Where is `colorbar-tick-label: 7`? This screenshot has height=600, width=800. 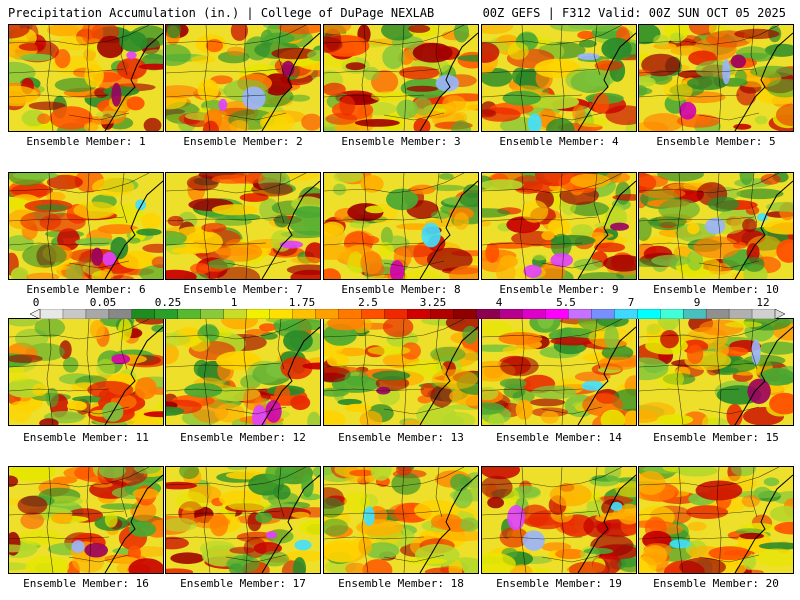
colorbar-tick-label: 7 is located at coordinates (631, 302).